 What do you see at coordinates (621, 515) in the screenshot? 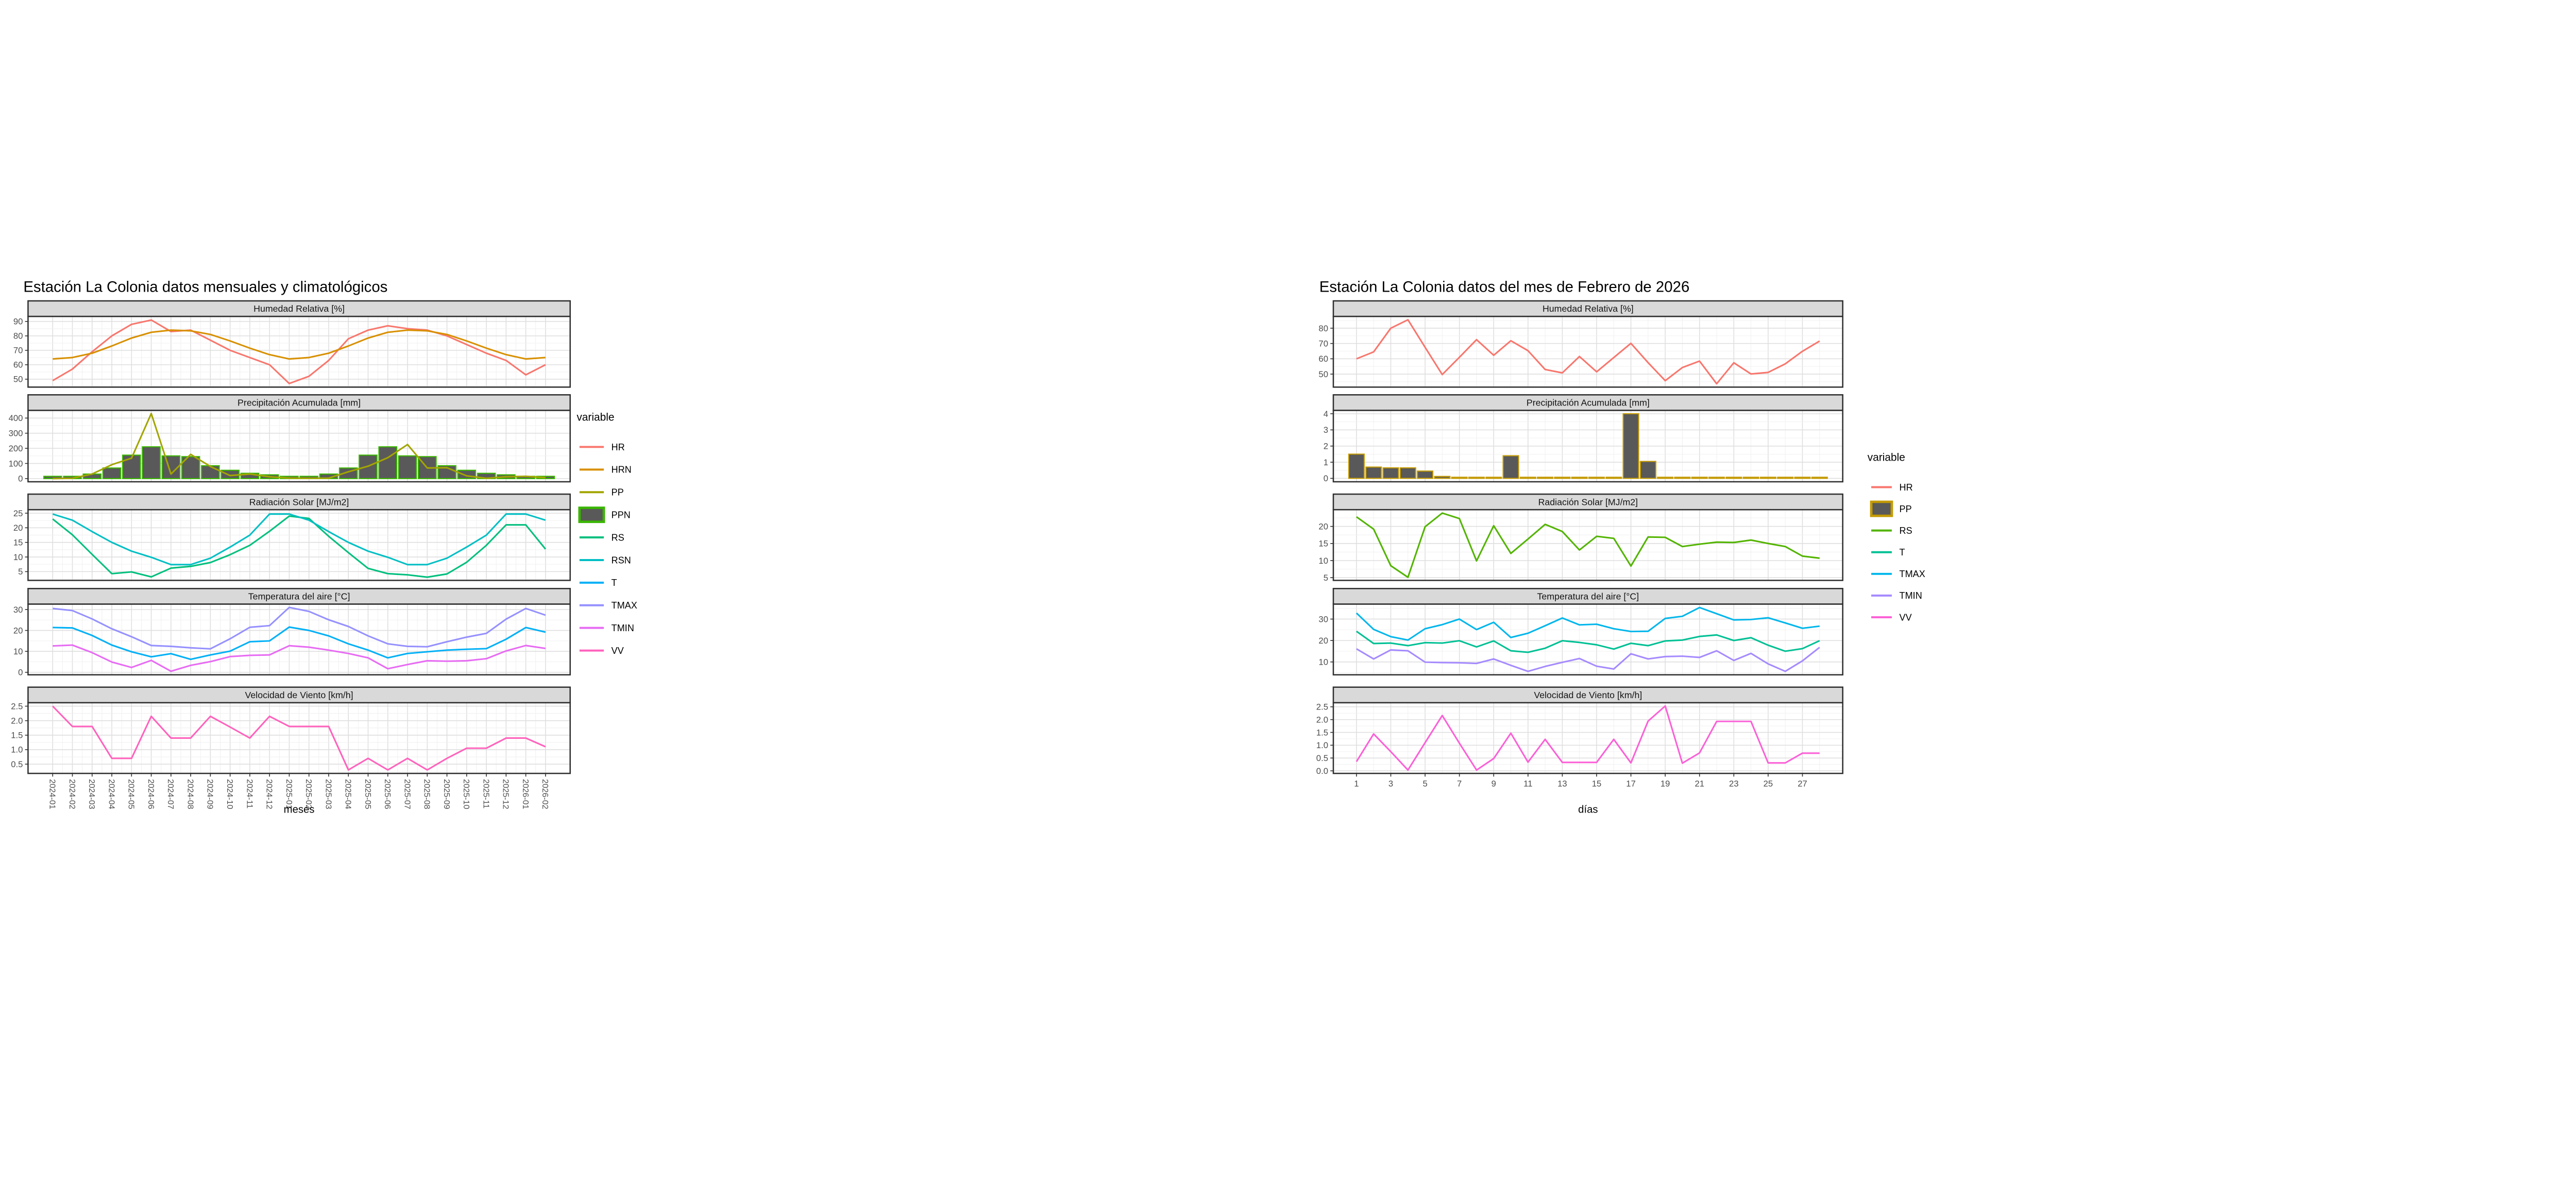
I see `legend-label: PPN` at bounding box center [621, 515].